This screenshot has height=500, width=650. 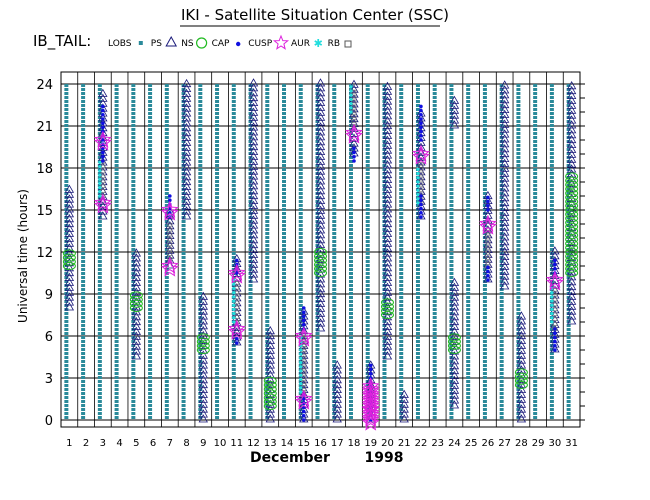 I want to click on x-tick-label: 15, so click(x=303, y=443).